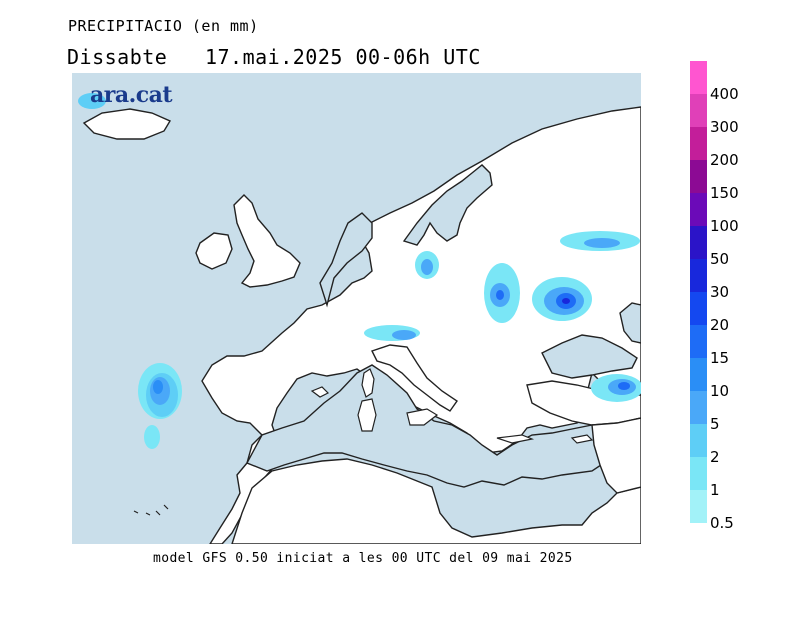 The width and height of the screenshot is (800, 617). What do you see at coordinates (720, 391) in the screenshot?
I see `legend-label: 10` at bounding box center [720, 391].